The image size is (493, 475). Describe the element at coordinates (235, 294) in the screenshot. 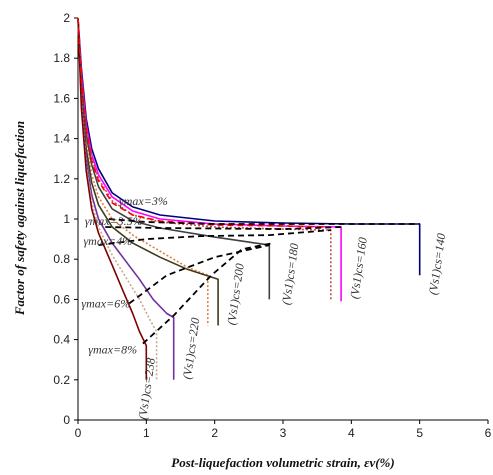

I see `annotation-label: (Vs1)cs=200` at that location.